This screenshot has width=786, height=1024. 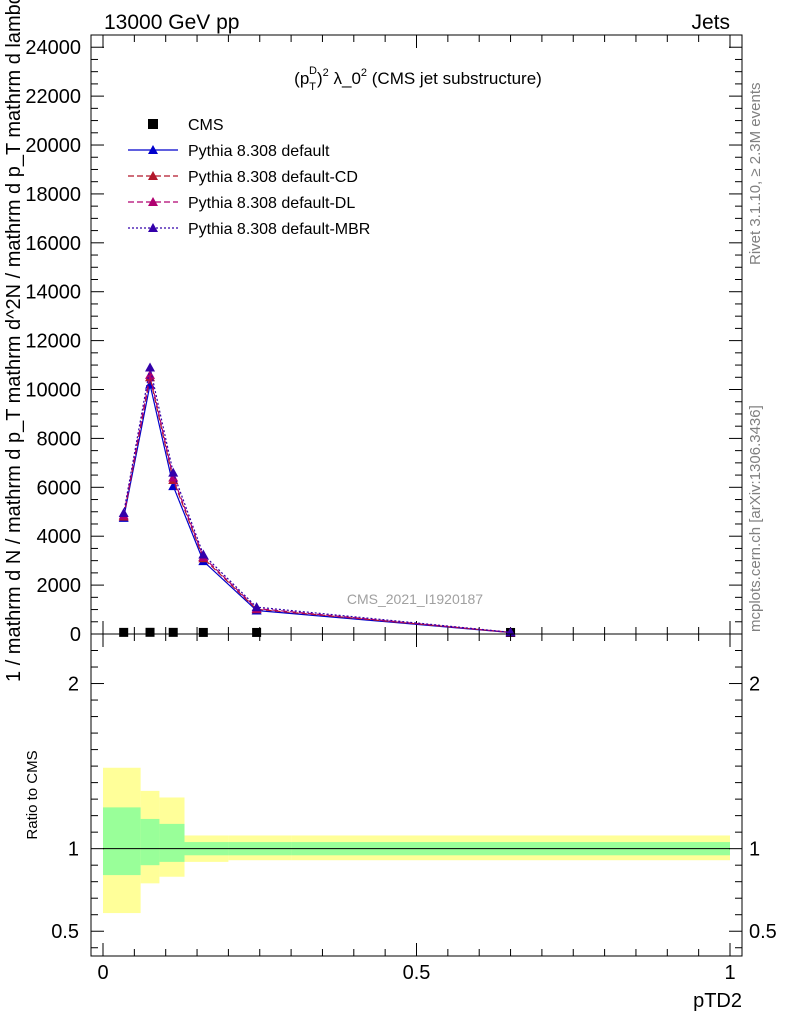 I want to click on legend-item: CMS, so click(x=186, y=125).